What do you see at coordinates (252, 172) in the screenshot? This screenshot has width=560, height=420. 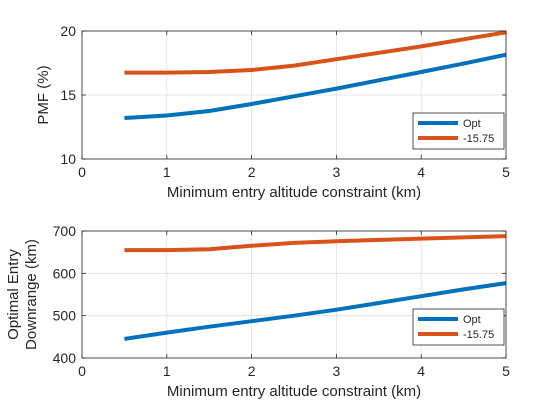 I see `pmf-x-tick-label-2: 2` at bounding box center [252, 172].